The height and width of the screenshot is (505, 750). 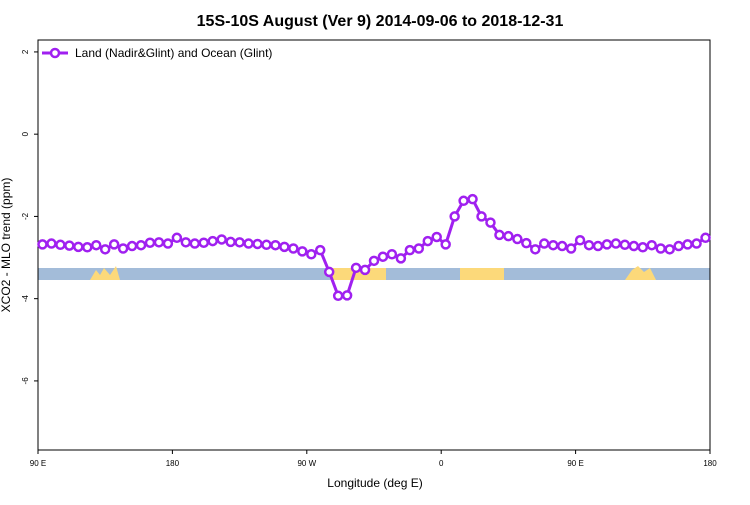 What do you see at coordinates (441, 463) in the screenshot?
I see `x-tick-label: 0` at bounding box center [441, 463].